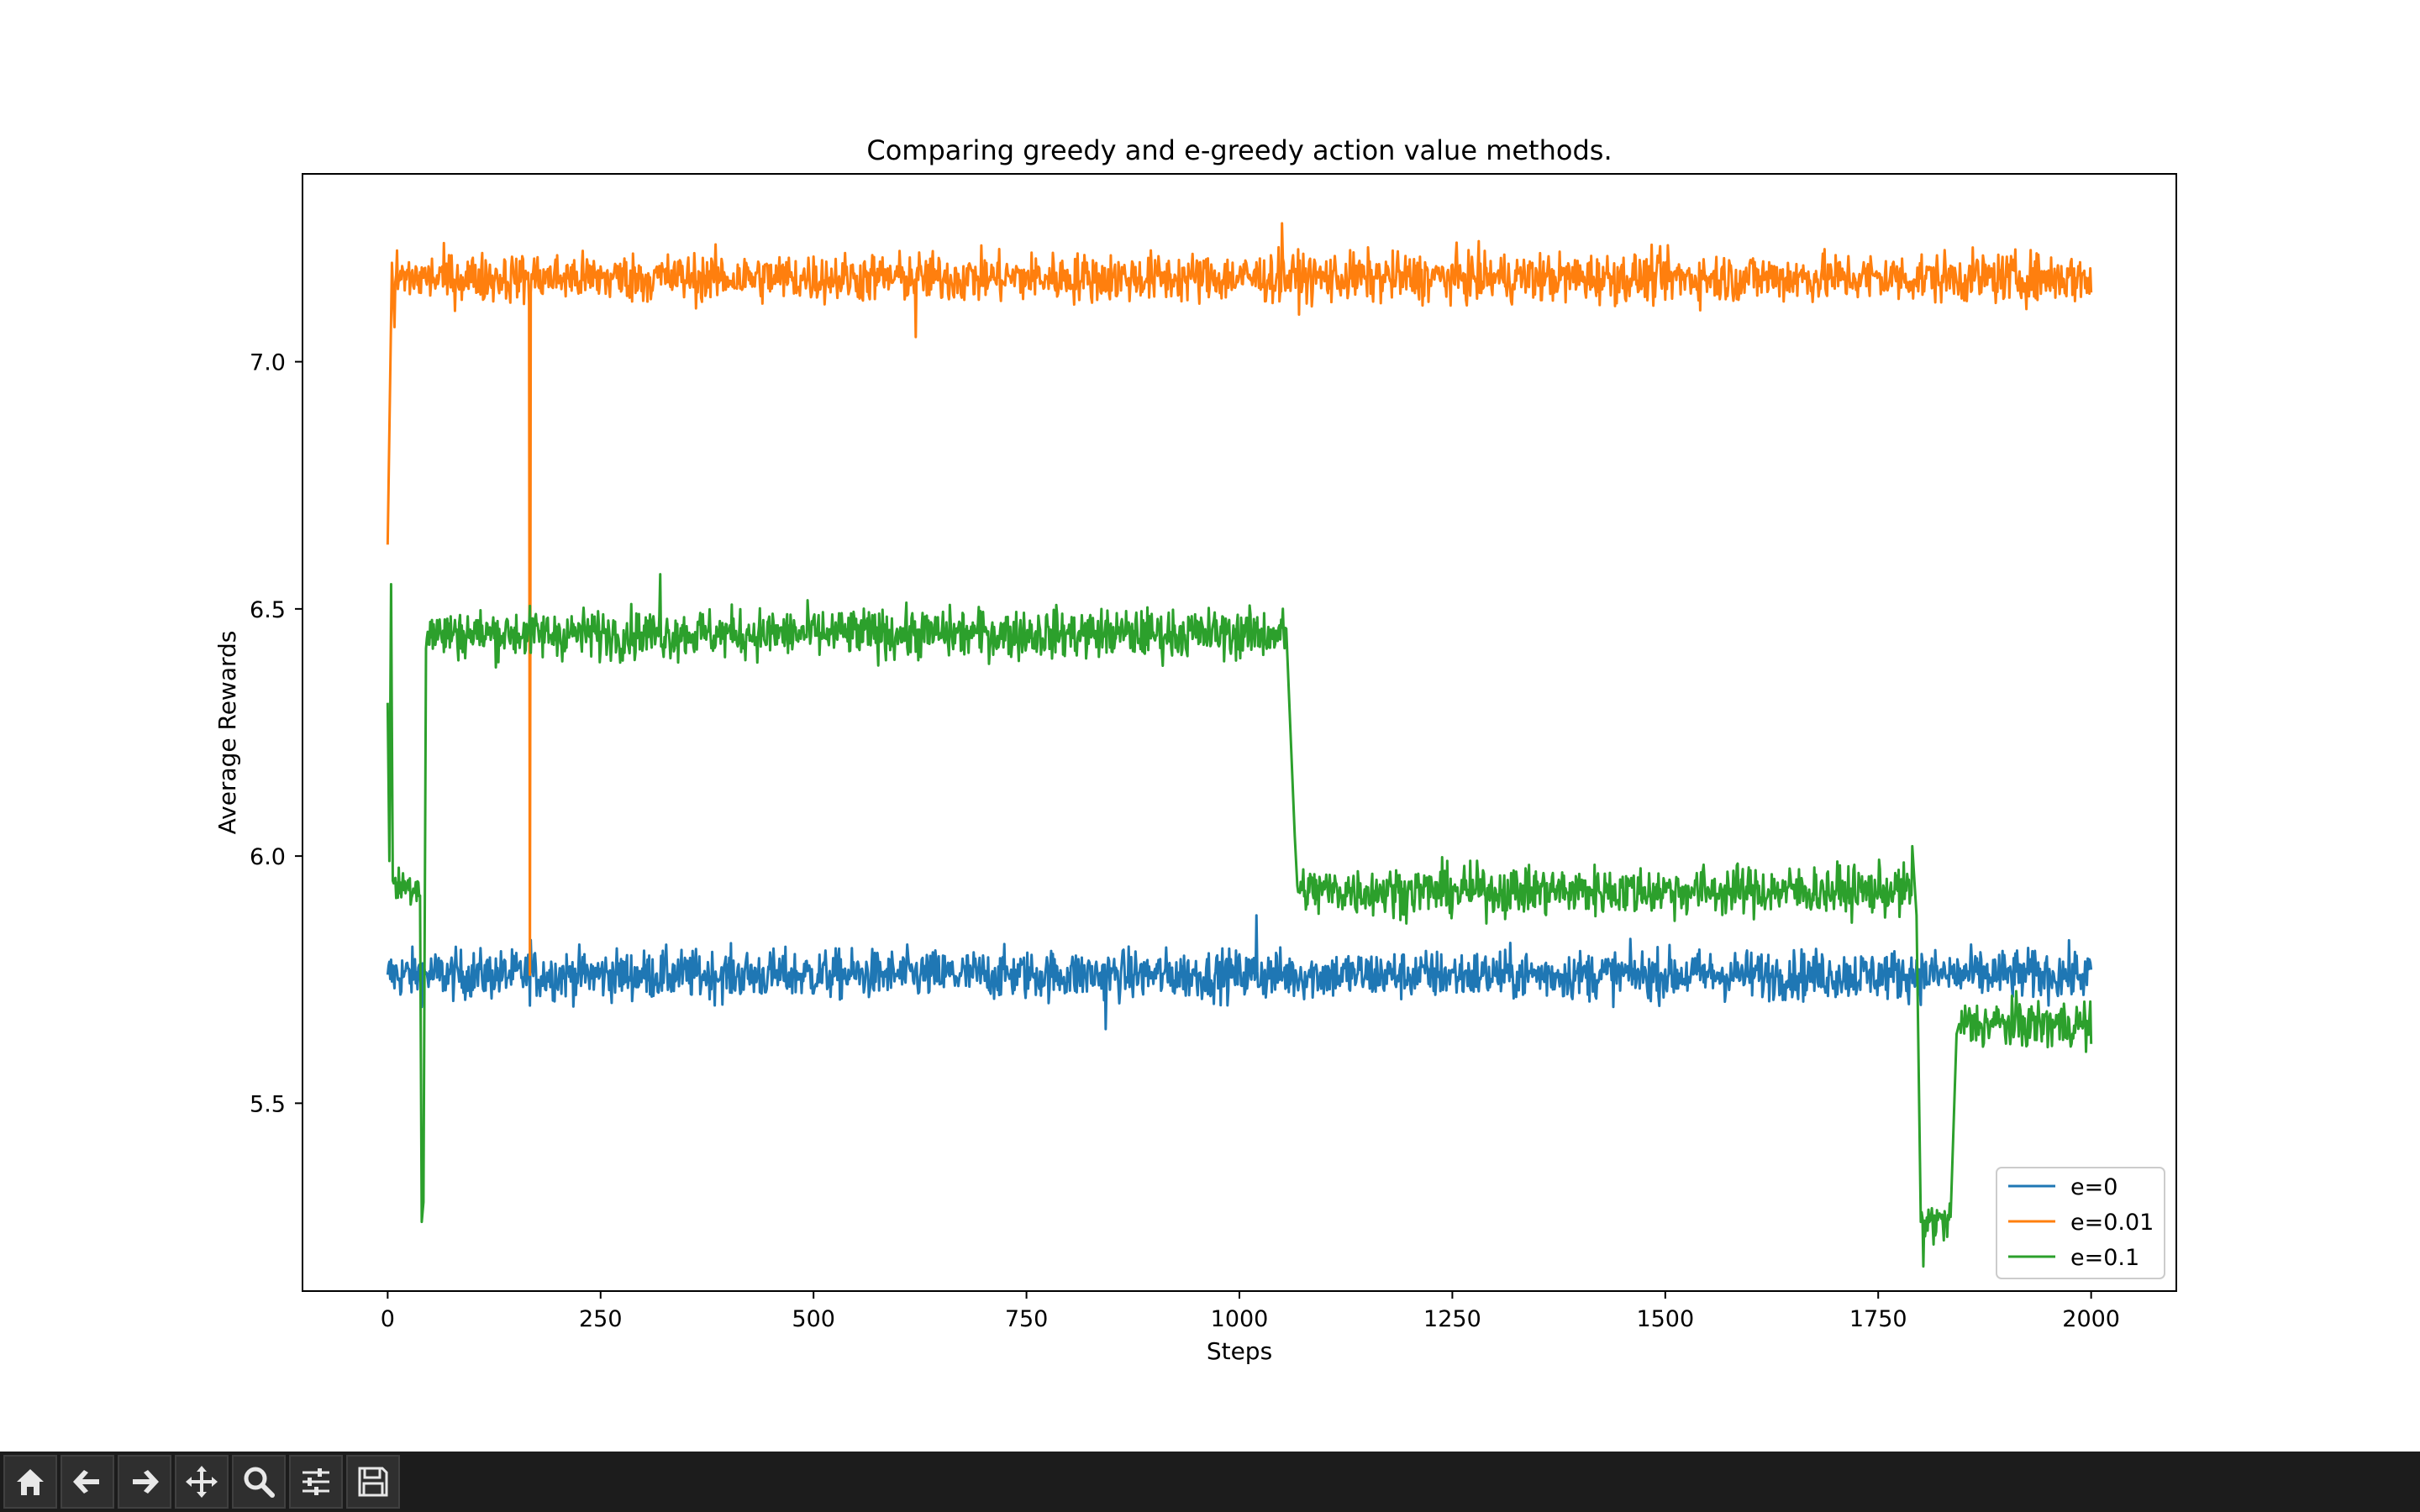 The image size is (2420, 1512). I want to click on y-tick-label: 7.0, so click(268, 363).